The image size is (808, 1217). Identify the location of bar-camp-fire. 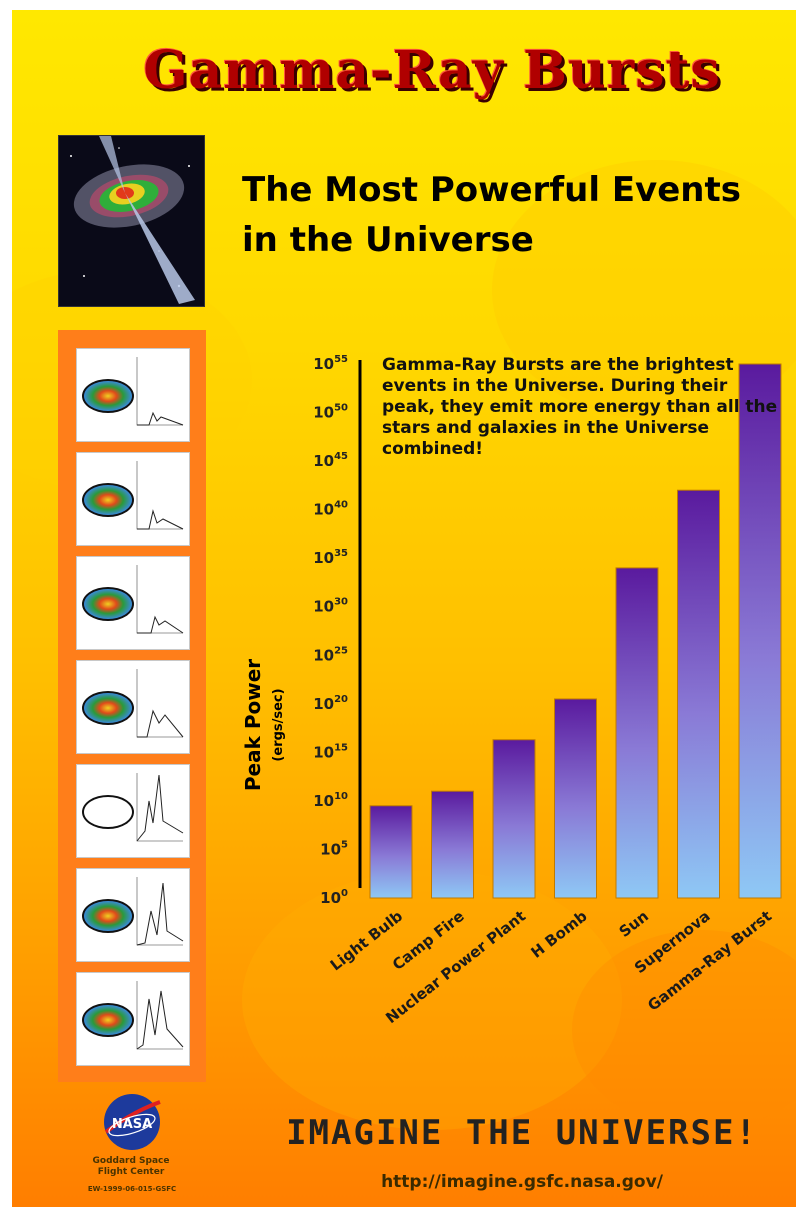
(452, 844).